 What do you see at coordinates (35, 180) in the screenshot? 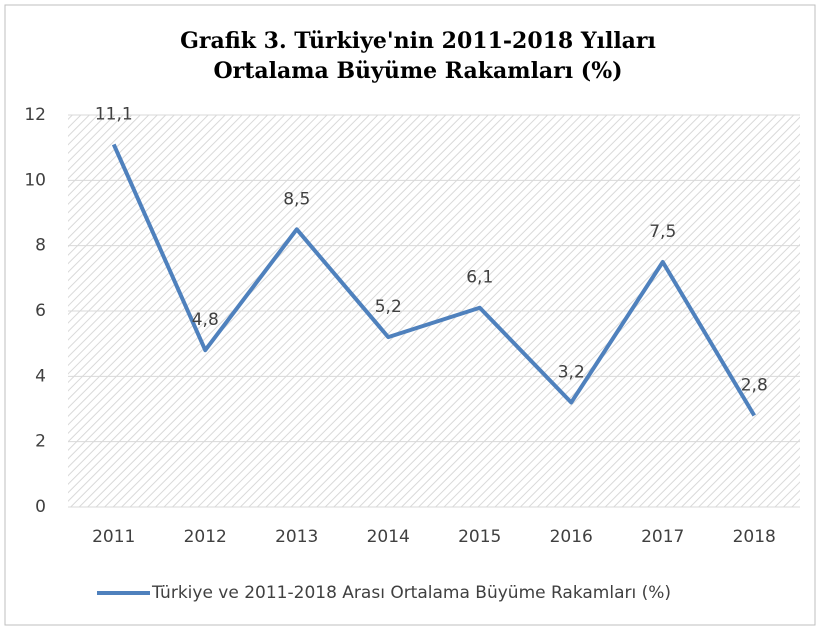
I see `y-tick-label: 10` at bounding box center [35, 180].